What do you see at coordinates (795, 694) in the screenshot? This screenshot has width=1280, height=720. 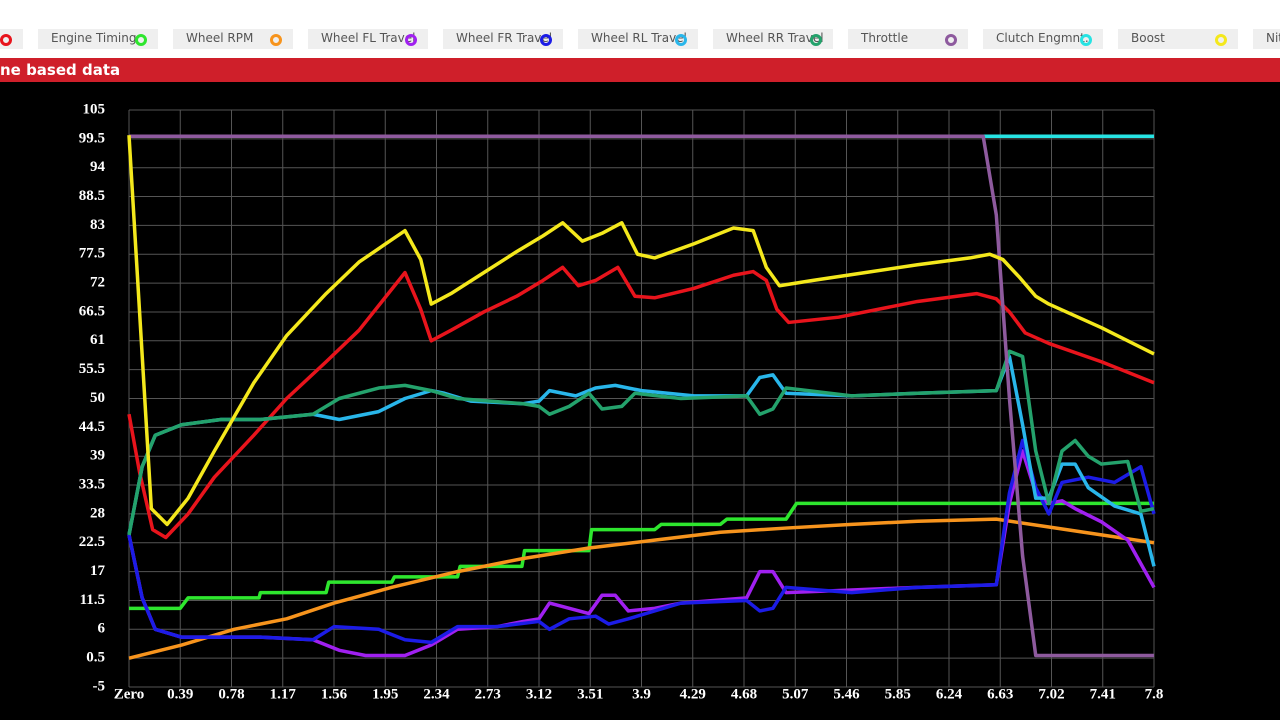 I see `x-tick-label: 5.07` at bounding box center [795, 694].